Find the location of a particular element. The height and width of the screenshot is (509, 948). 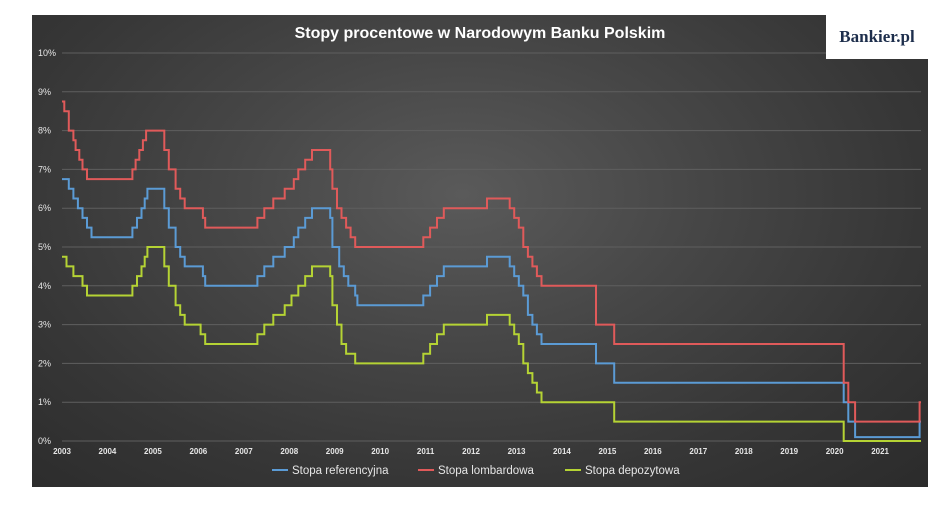

x-tick-label: 2016 is located at coordinates (653, 451).